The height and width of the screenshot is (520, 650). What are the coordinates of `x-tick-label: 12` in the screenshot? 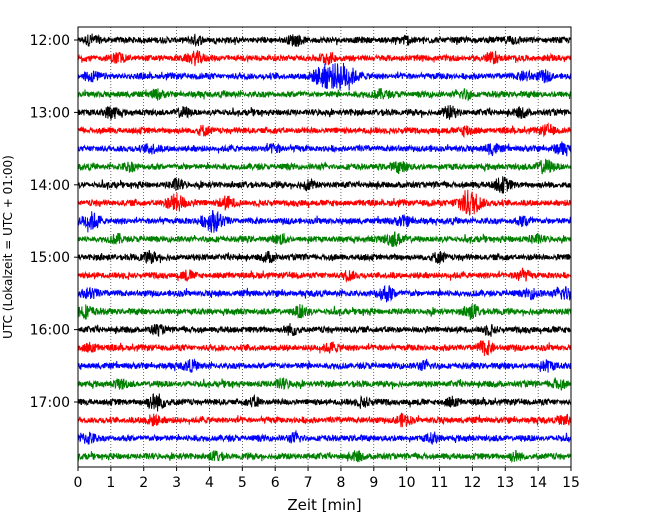 It's located at (472, 483).